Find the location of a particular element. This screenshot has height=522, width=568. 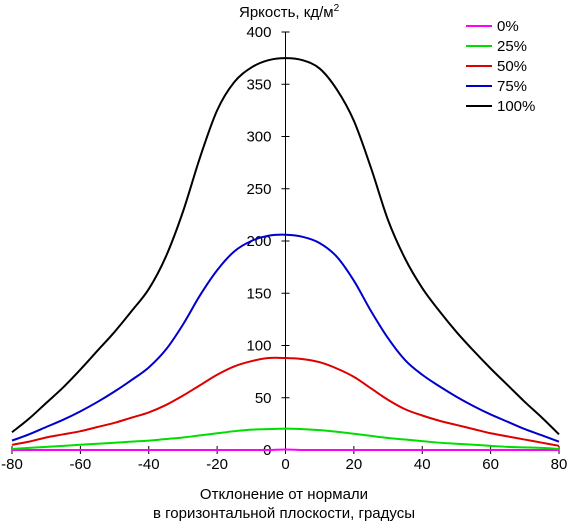

x-tick-label: 60 is located at coordinates (490, 464).